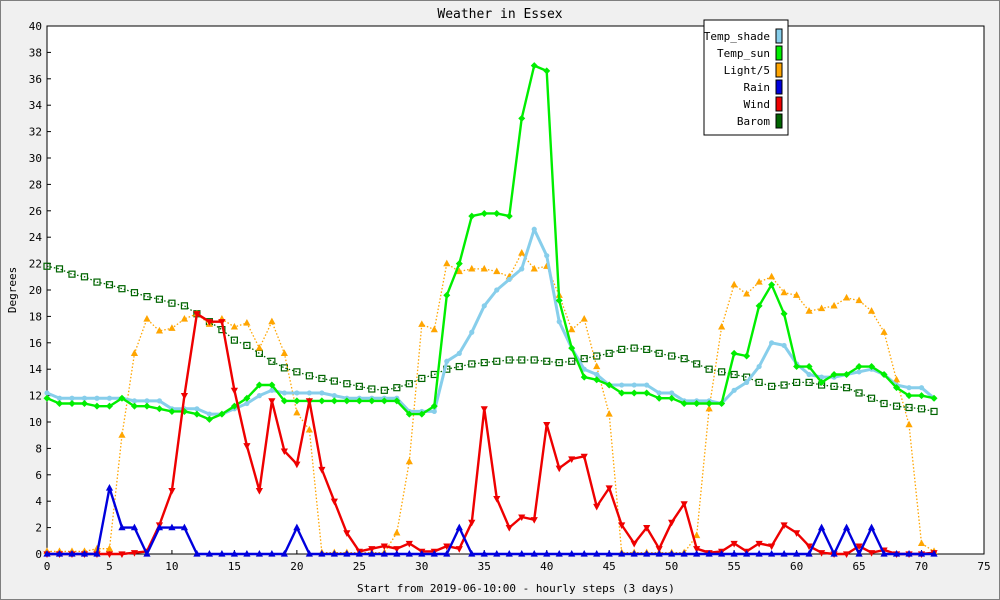  What do you see at coordinates (35, 264) in the screenshot?
I see `y-tick-label: 22` at bounding box center [35, 264].